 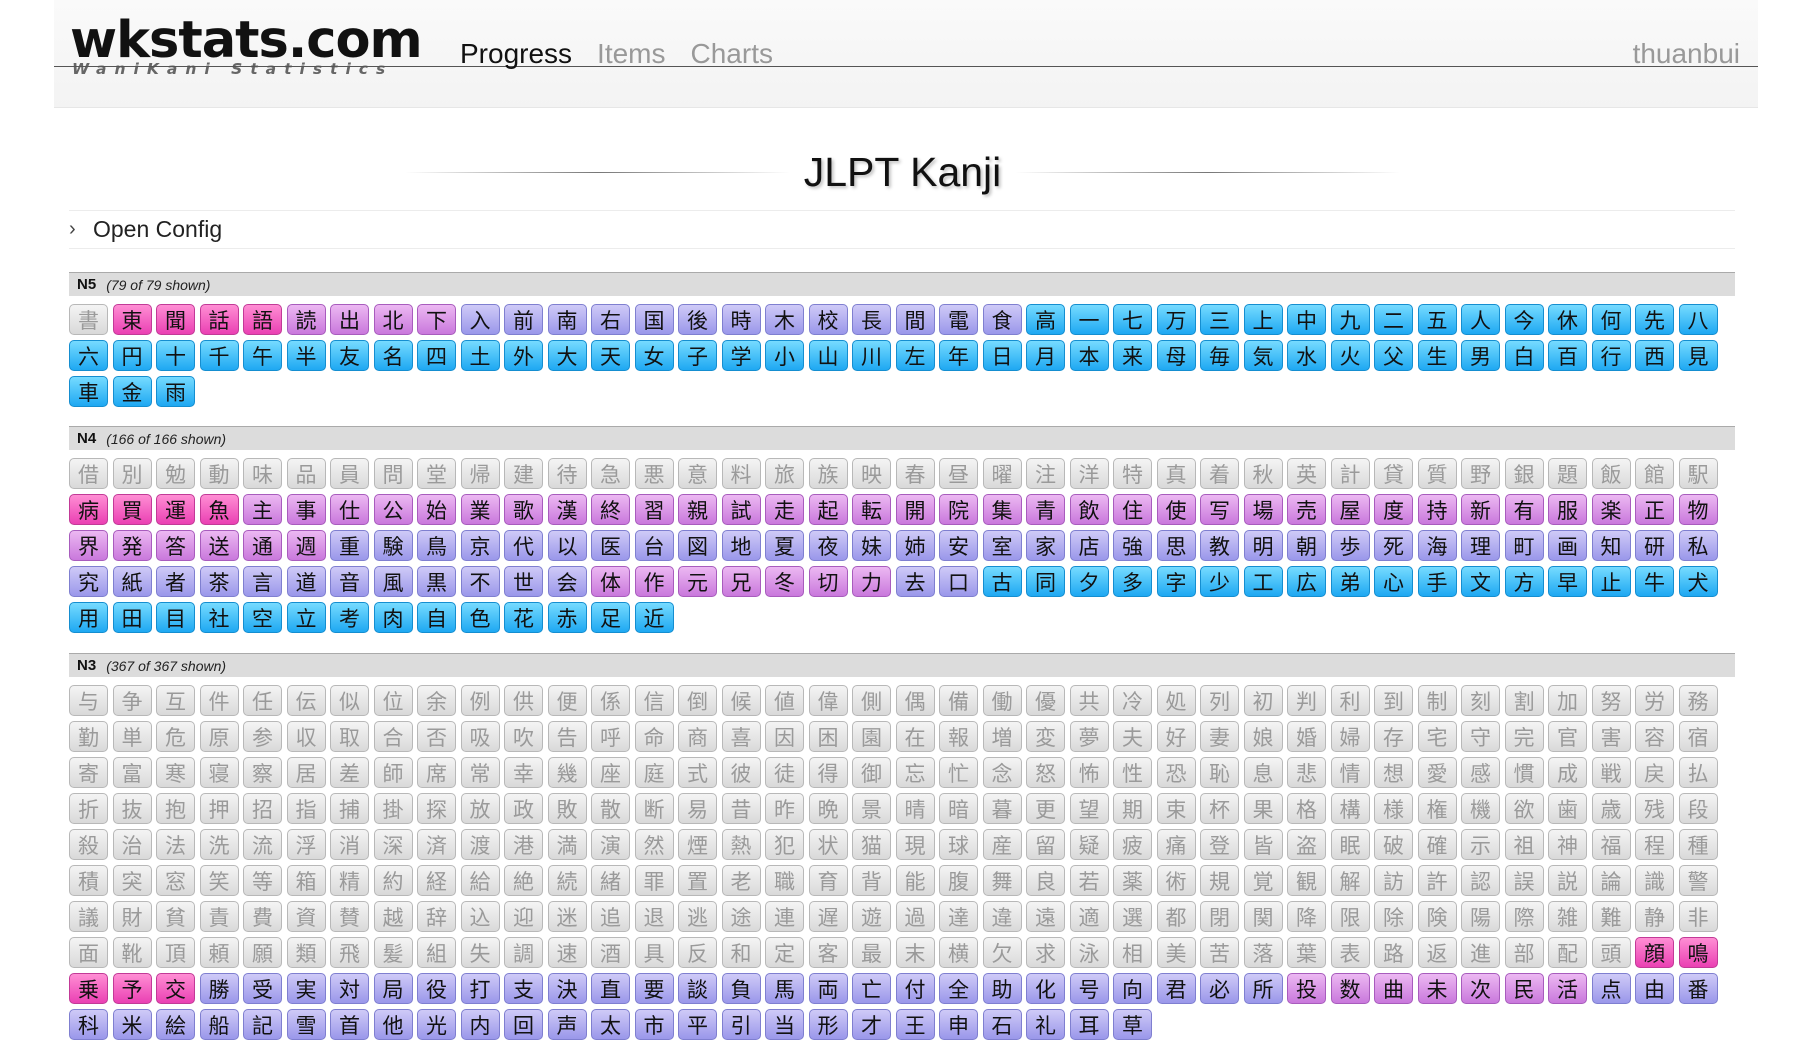 What do you see at coordinates (784, 1024) in the screenshot?
I see `kanji-tile: 当` at bounding box center [784, 1024].